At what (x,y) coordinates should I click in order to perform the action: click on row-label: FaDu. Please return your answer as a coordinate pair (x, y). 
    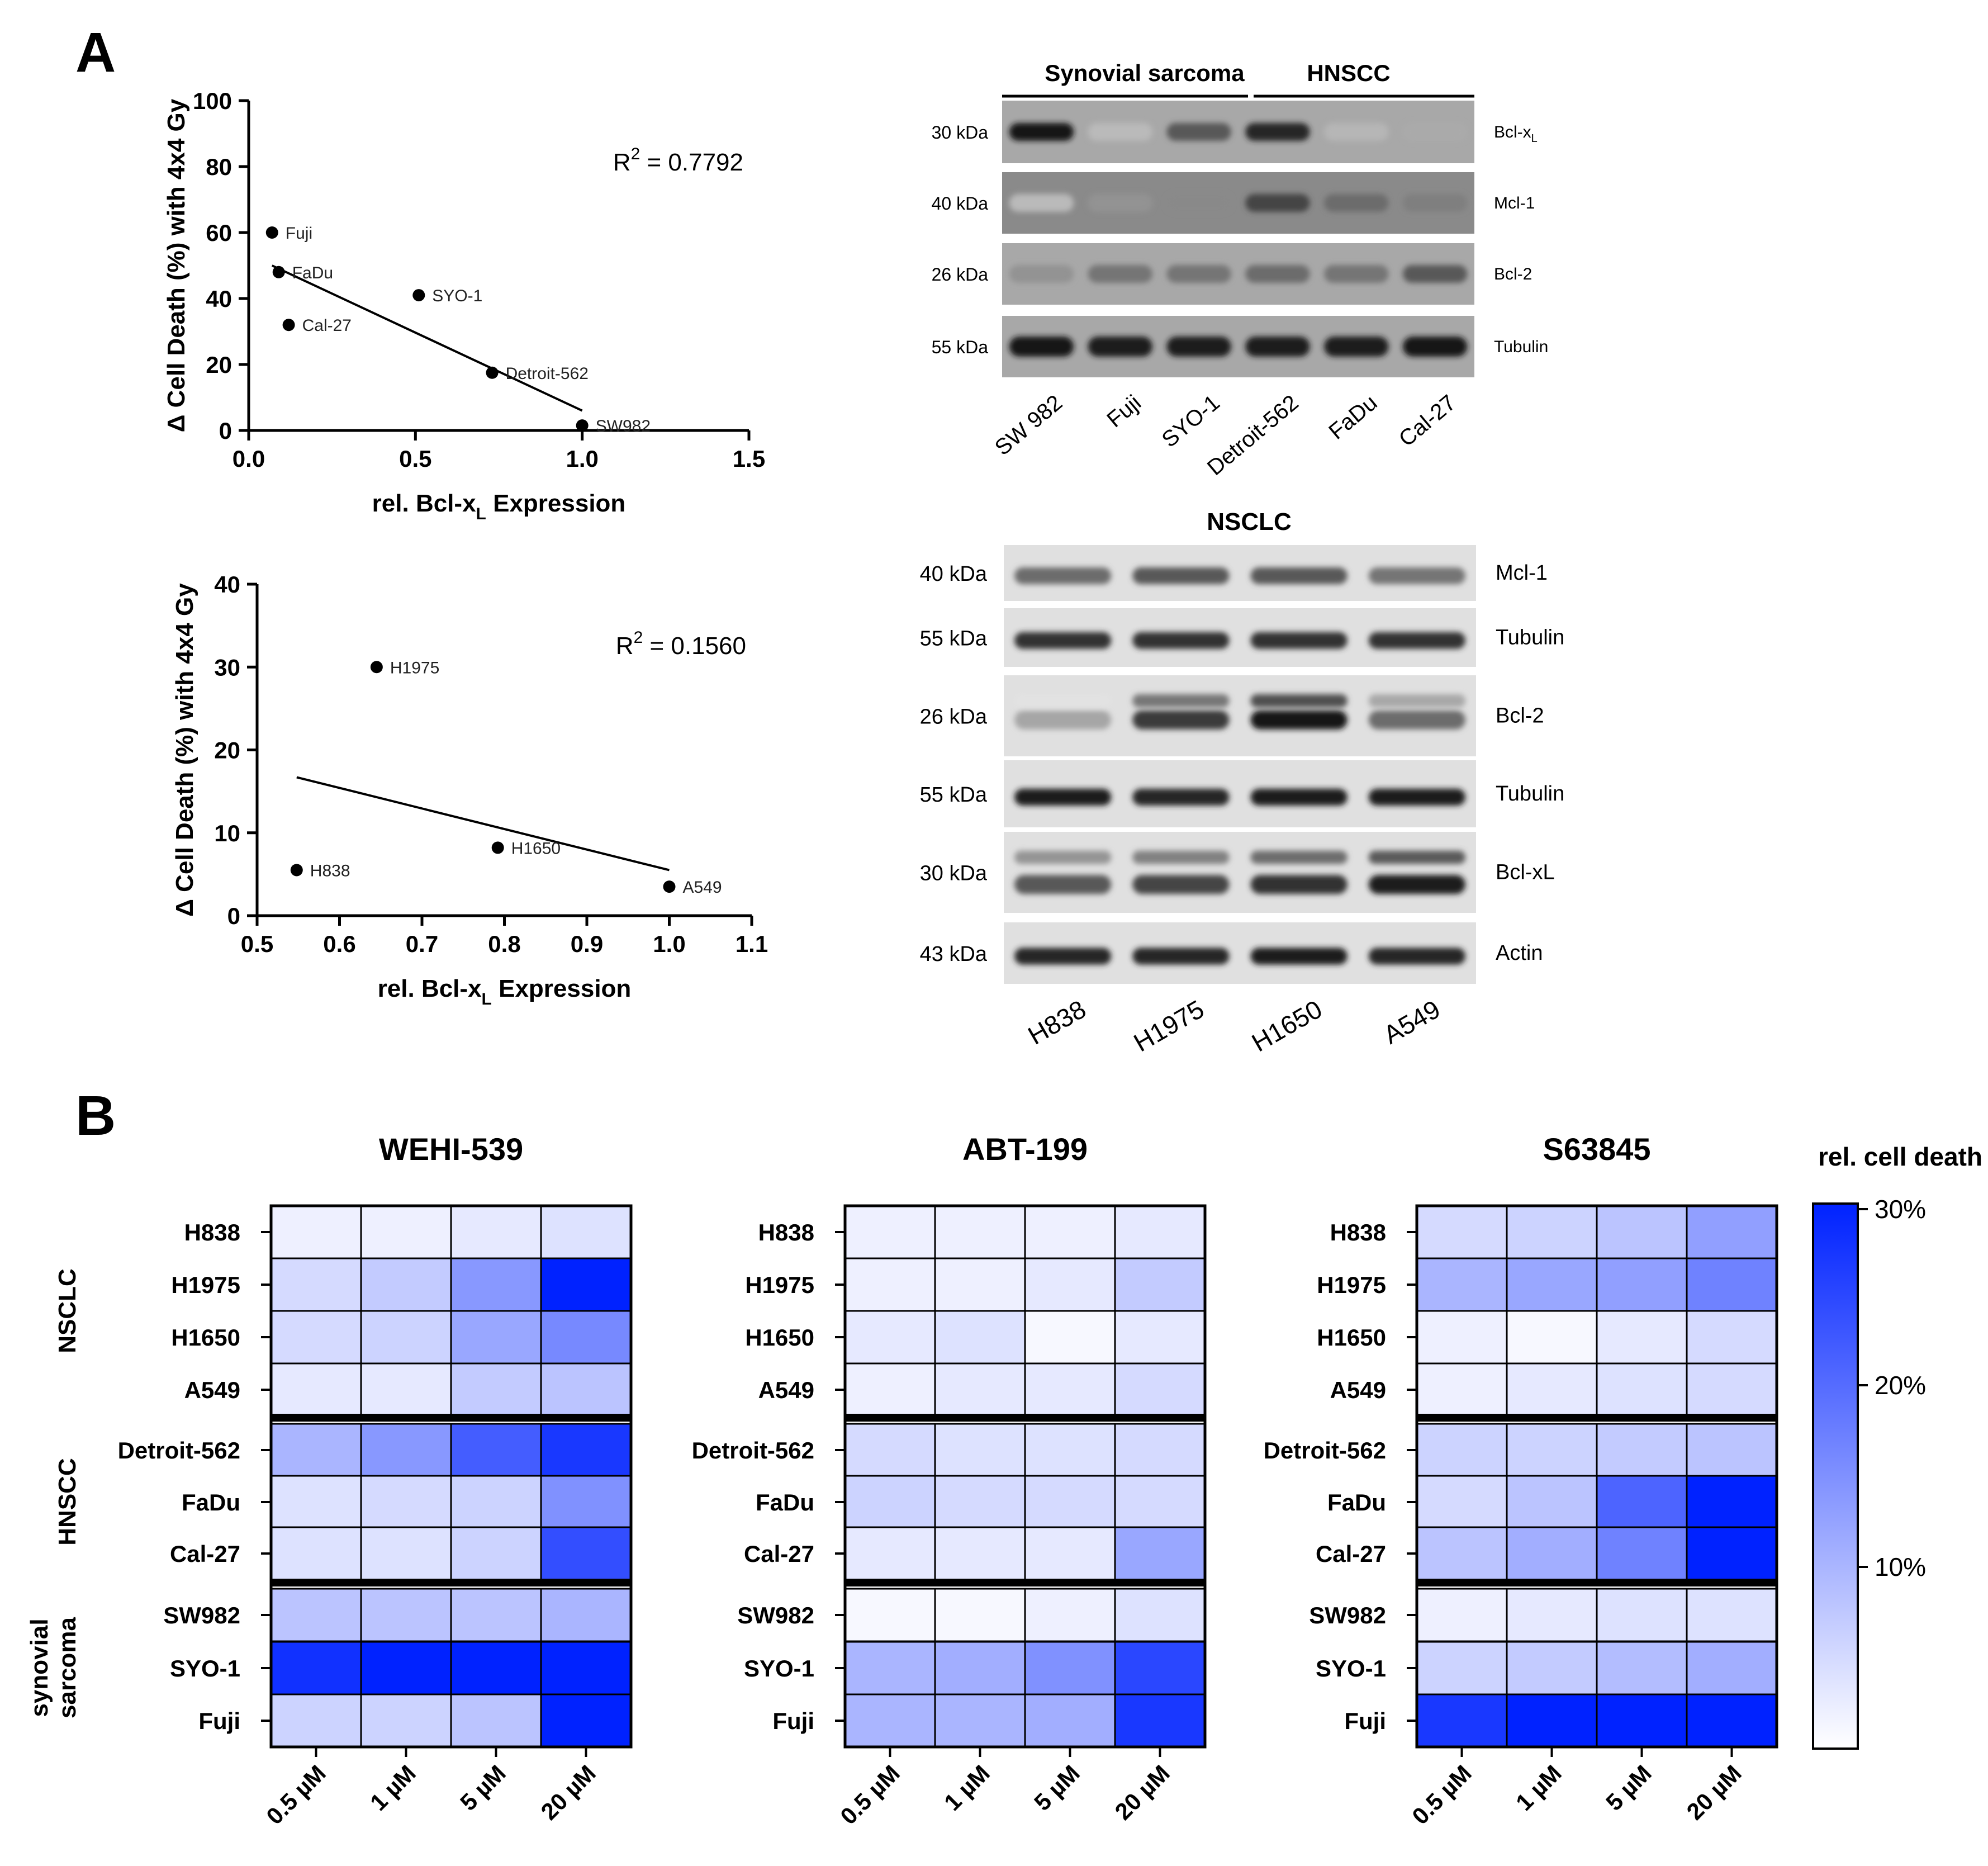
    Looking at the image, I should click on (211, 1502).